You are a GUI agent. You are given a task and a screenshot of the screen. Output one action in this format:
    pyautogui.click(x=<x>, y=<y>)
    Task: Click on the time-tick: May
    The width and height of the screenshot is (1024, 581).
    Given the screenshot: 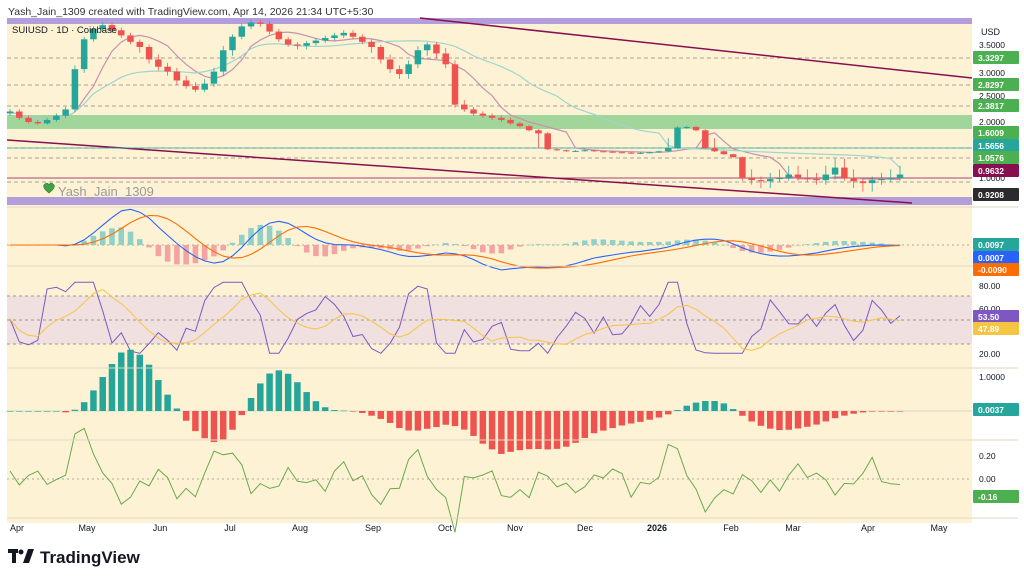 What is the action you would take?
    pyautogui.click(x=87, y=528)
    